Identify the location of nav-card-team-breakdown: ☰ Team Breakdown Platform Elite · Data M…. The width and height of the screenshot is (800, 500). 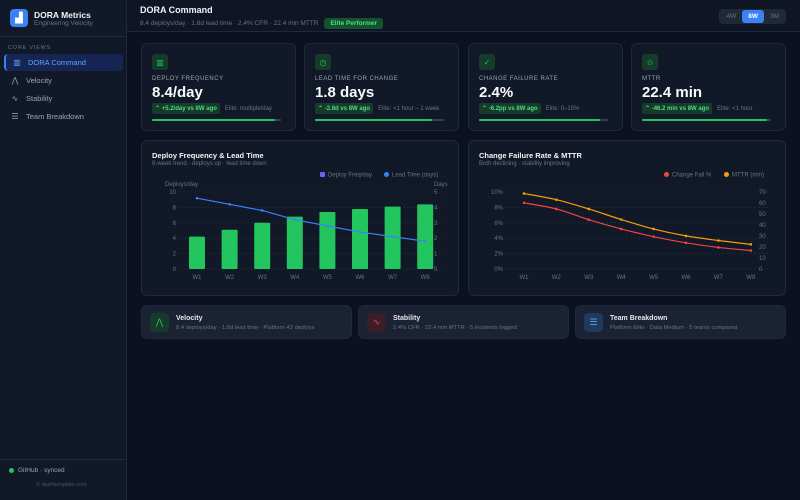
(680, 322).